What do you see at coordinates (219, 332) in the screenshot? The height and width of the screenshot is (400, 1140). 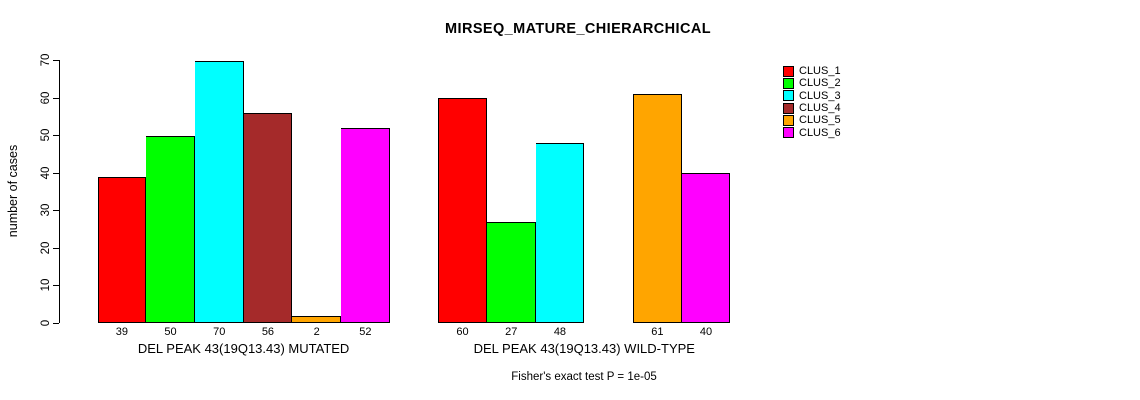 I see `bar-value-clus_3-mutated: 70` at bounding box center [219, 332].